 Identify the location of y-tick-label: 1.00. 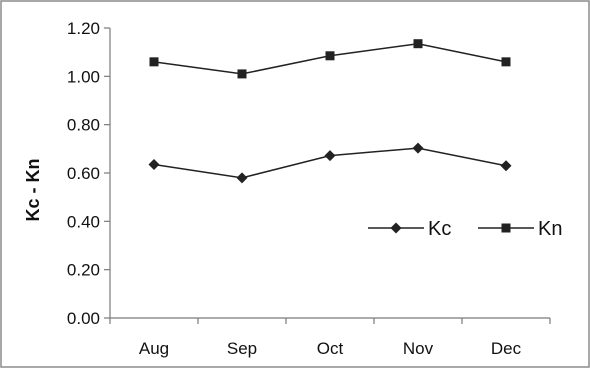
(83, 76).